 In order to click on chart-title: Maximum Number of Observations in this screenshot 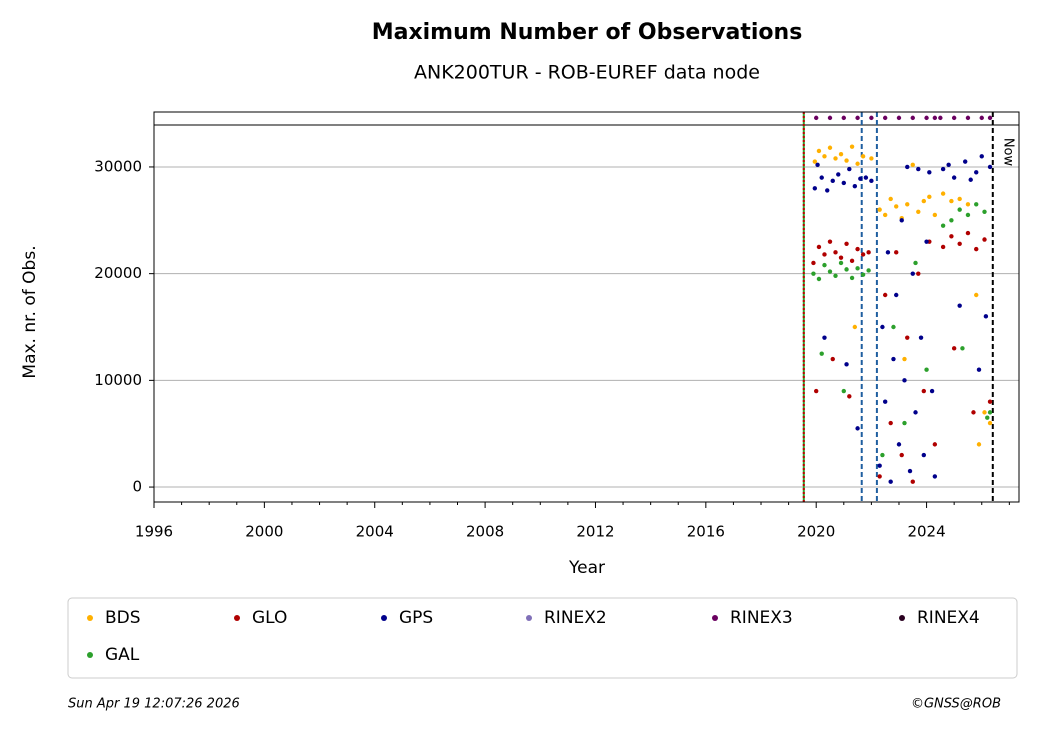, I will do `click(587, 32)`.